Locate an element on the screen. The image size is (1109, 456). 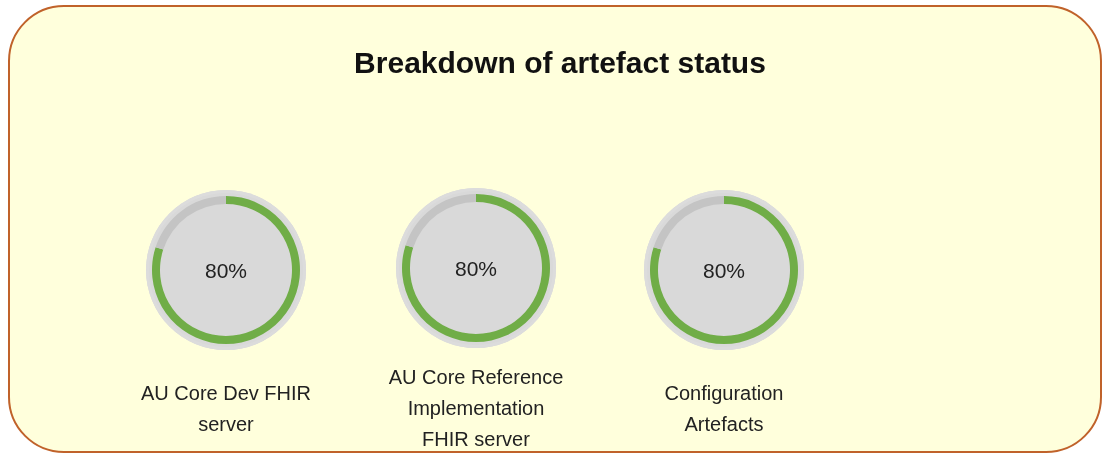
text: Configuration Artefacts is located at coordinates (724, 408).